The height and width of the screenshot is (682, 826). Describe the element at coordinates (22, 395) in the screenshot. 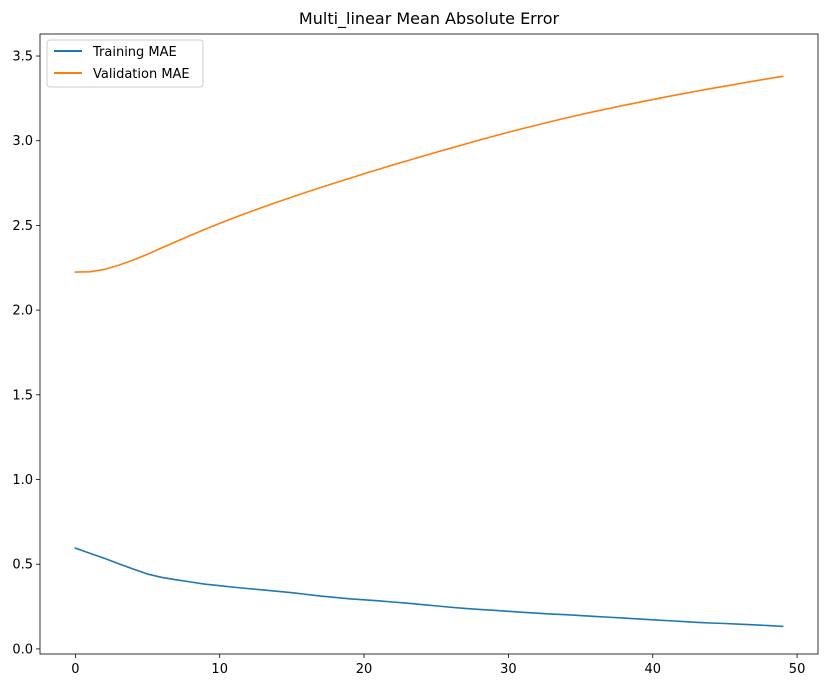

I see `y-tick-label: 1.5` at that location.